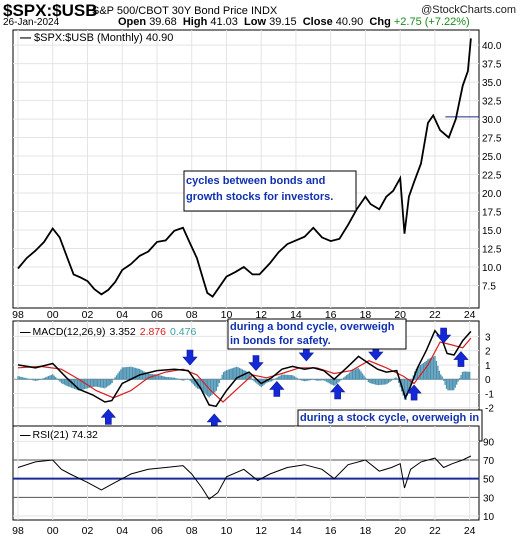 This screenshot has width=520, height=540. I want to click on open-label: Open, so click(132, 22).